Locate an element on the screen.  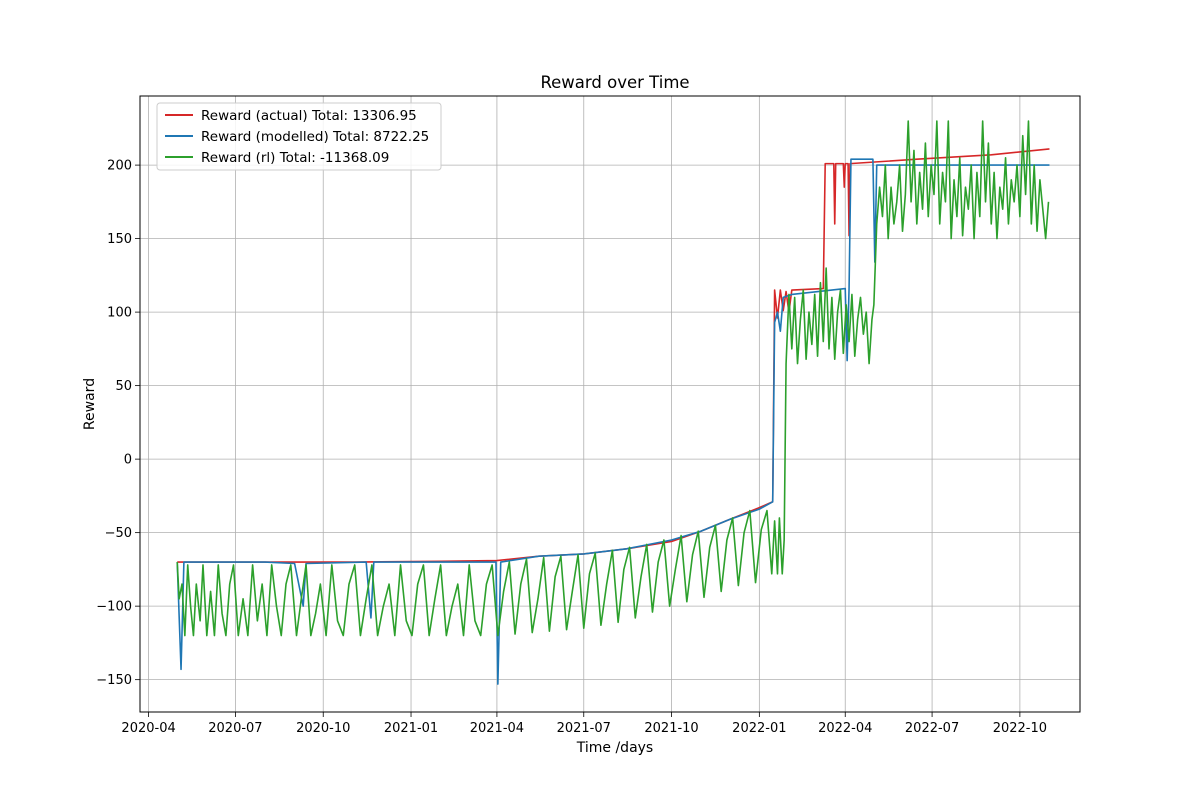
x-tick-label: 2022-10 is located at coordinates (1020, 728).